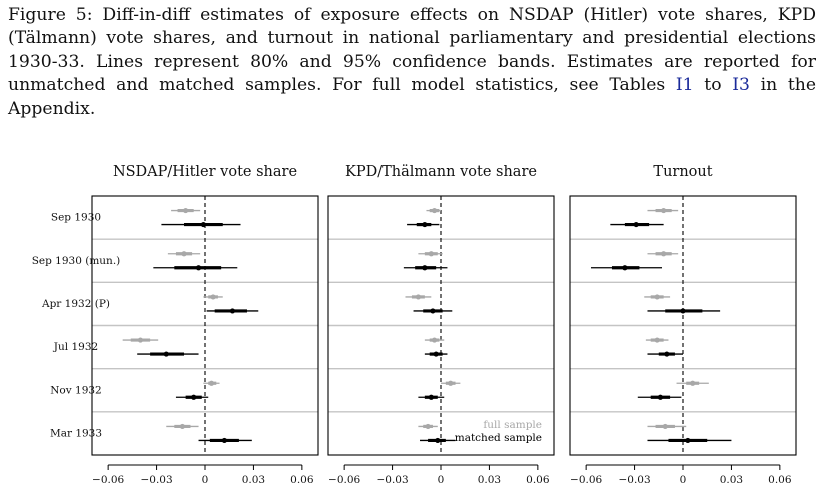  Describe the element at coordinates (682, 172) in the screenshot. I see `panel-title: Turnout` at that location.